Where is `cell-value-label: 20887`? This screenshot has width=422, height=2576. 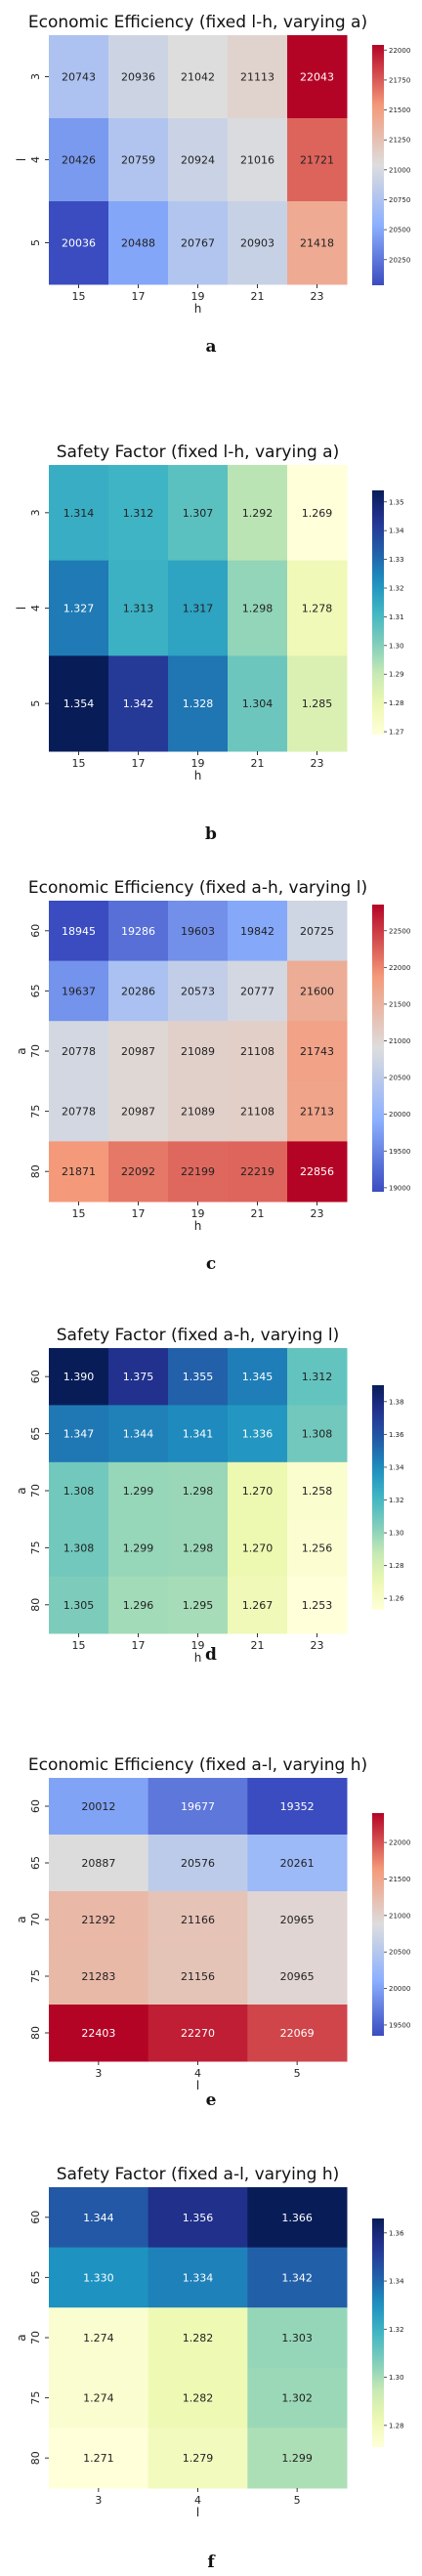 cell-value-label: 20887 is located at coordinates (98, 1863).